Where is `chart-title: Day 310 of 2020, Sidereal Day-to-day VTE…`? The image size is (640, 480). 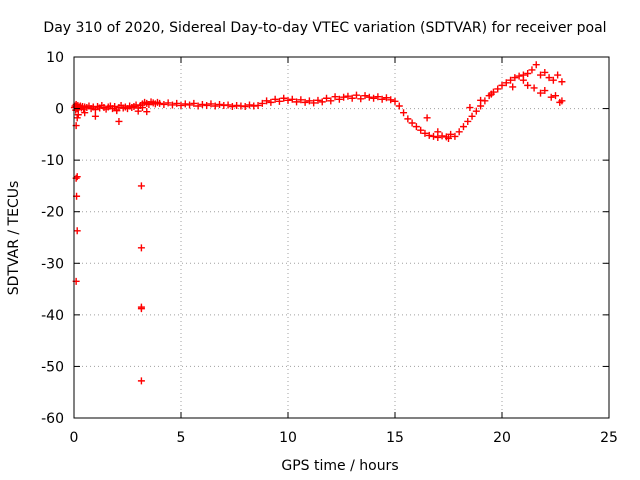 chart-title: Day 310 of 2020, Sidereal Day-to-day VTE… is located at coordinates (324, 28).